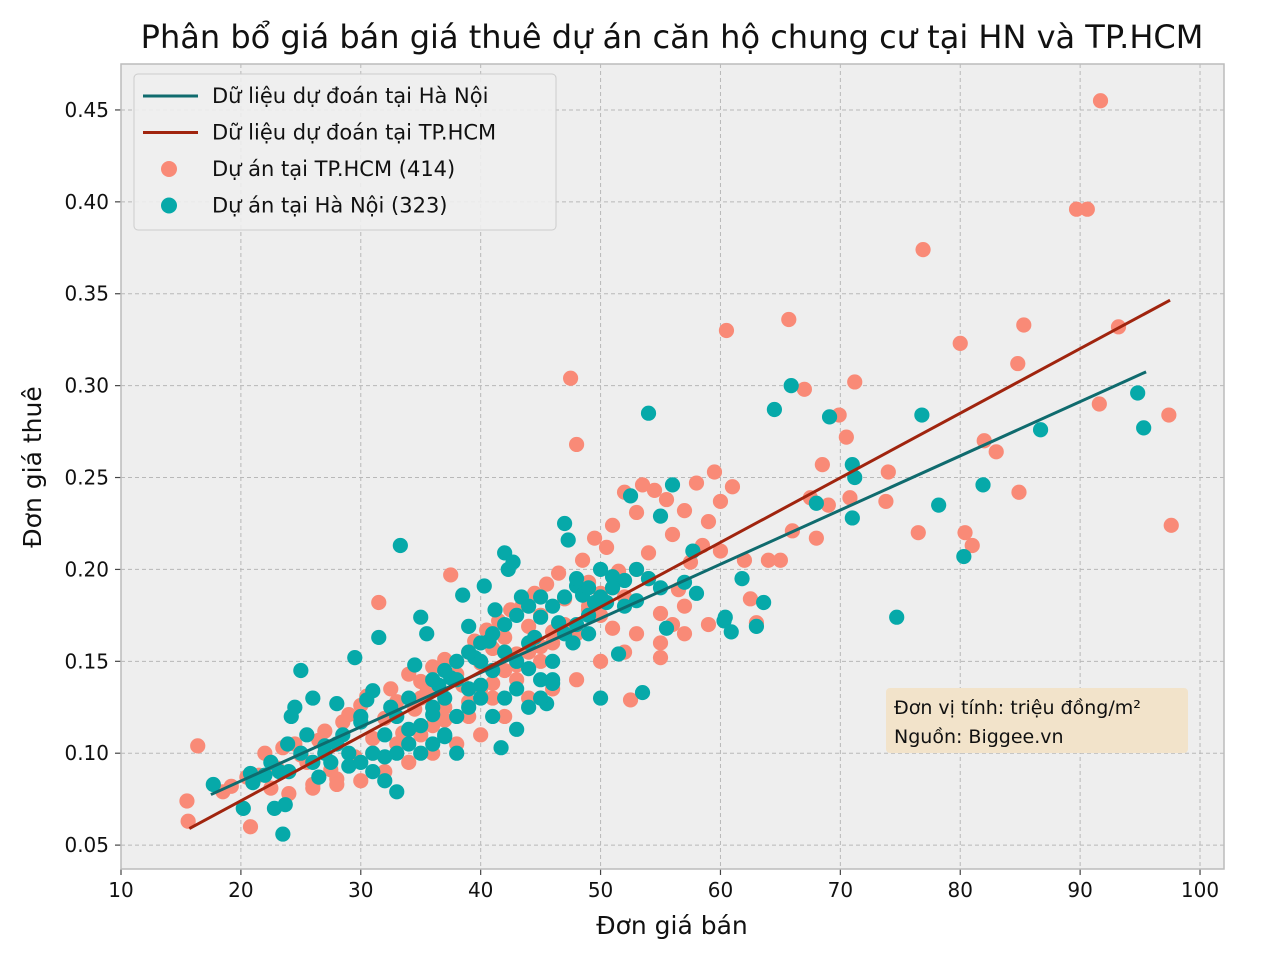 This screenshot has height=959, width=1280. What do you see at coordinates (120, 890) in the screenshot?
I see `x-tick-label: 10` at bounding box center [120, 890].